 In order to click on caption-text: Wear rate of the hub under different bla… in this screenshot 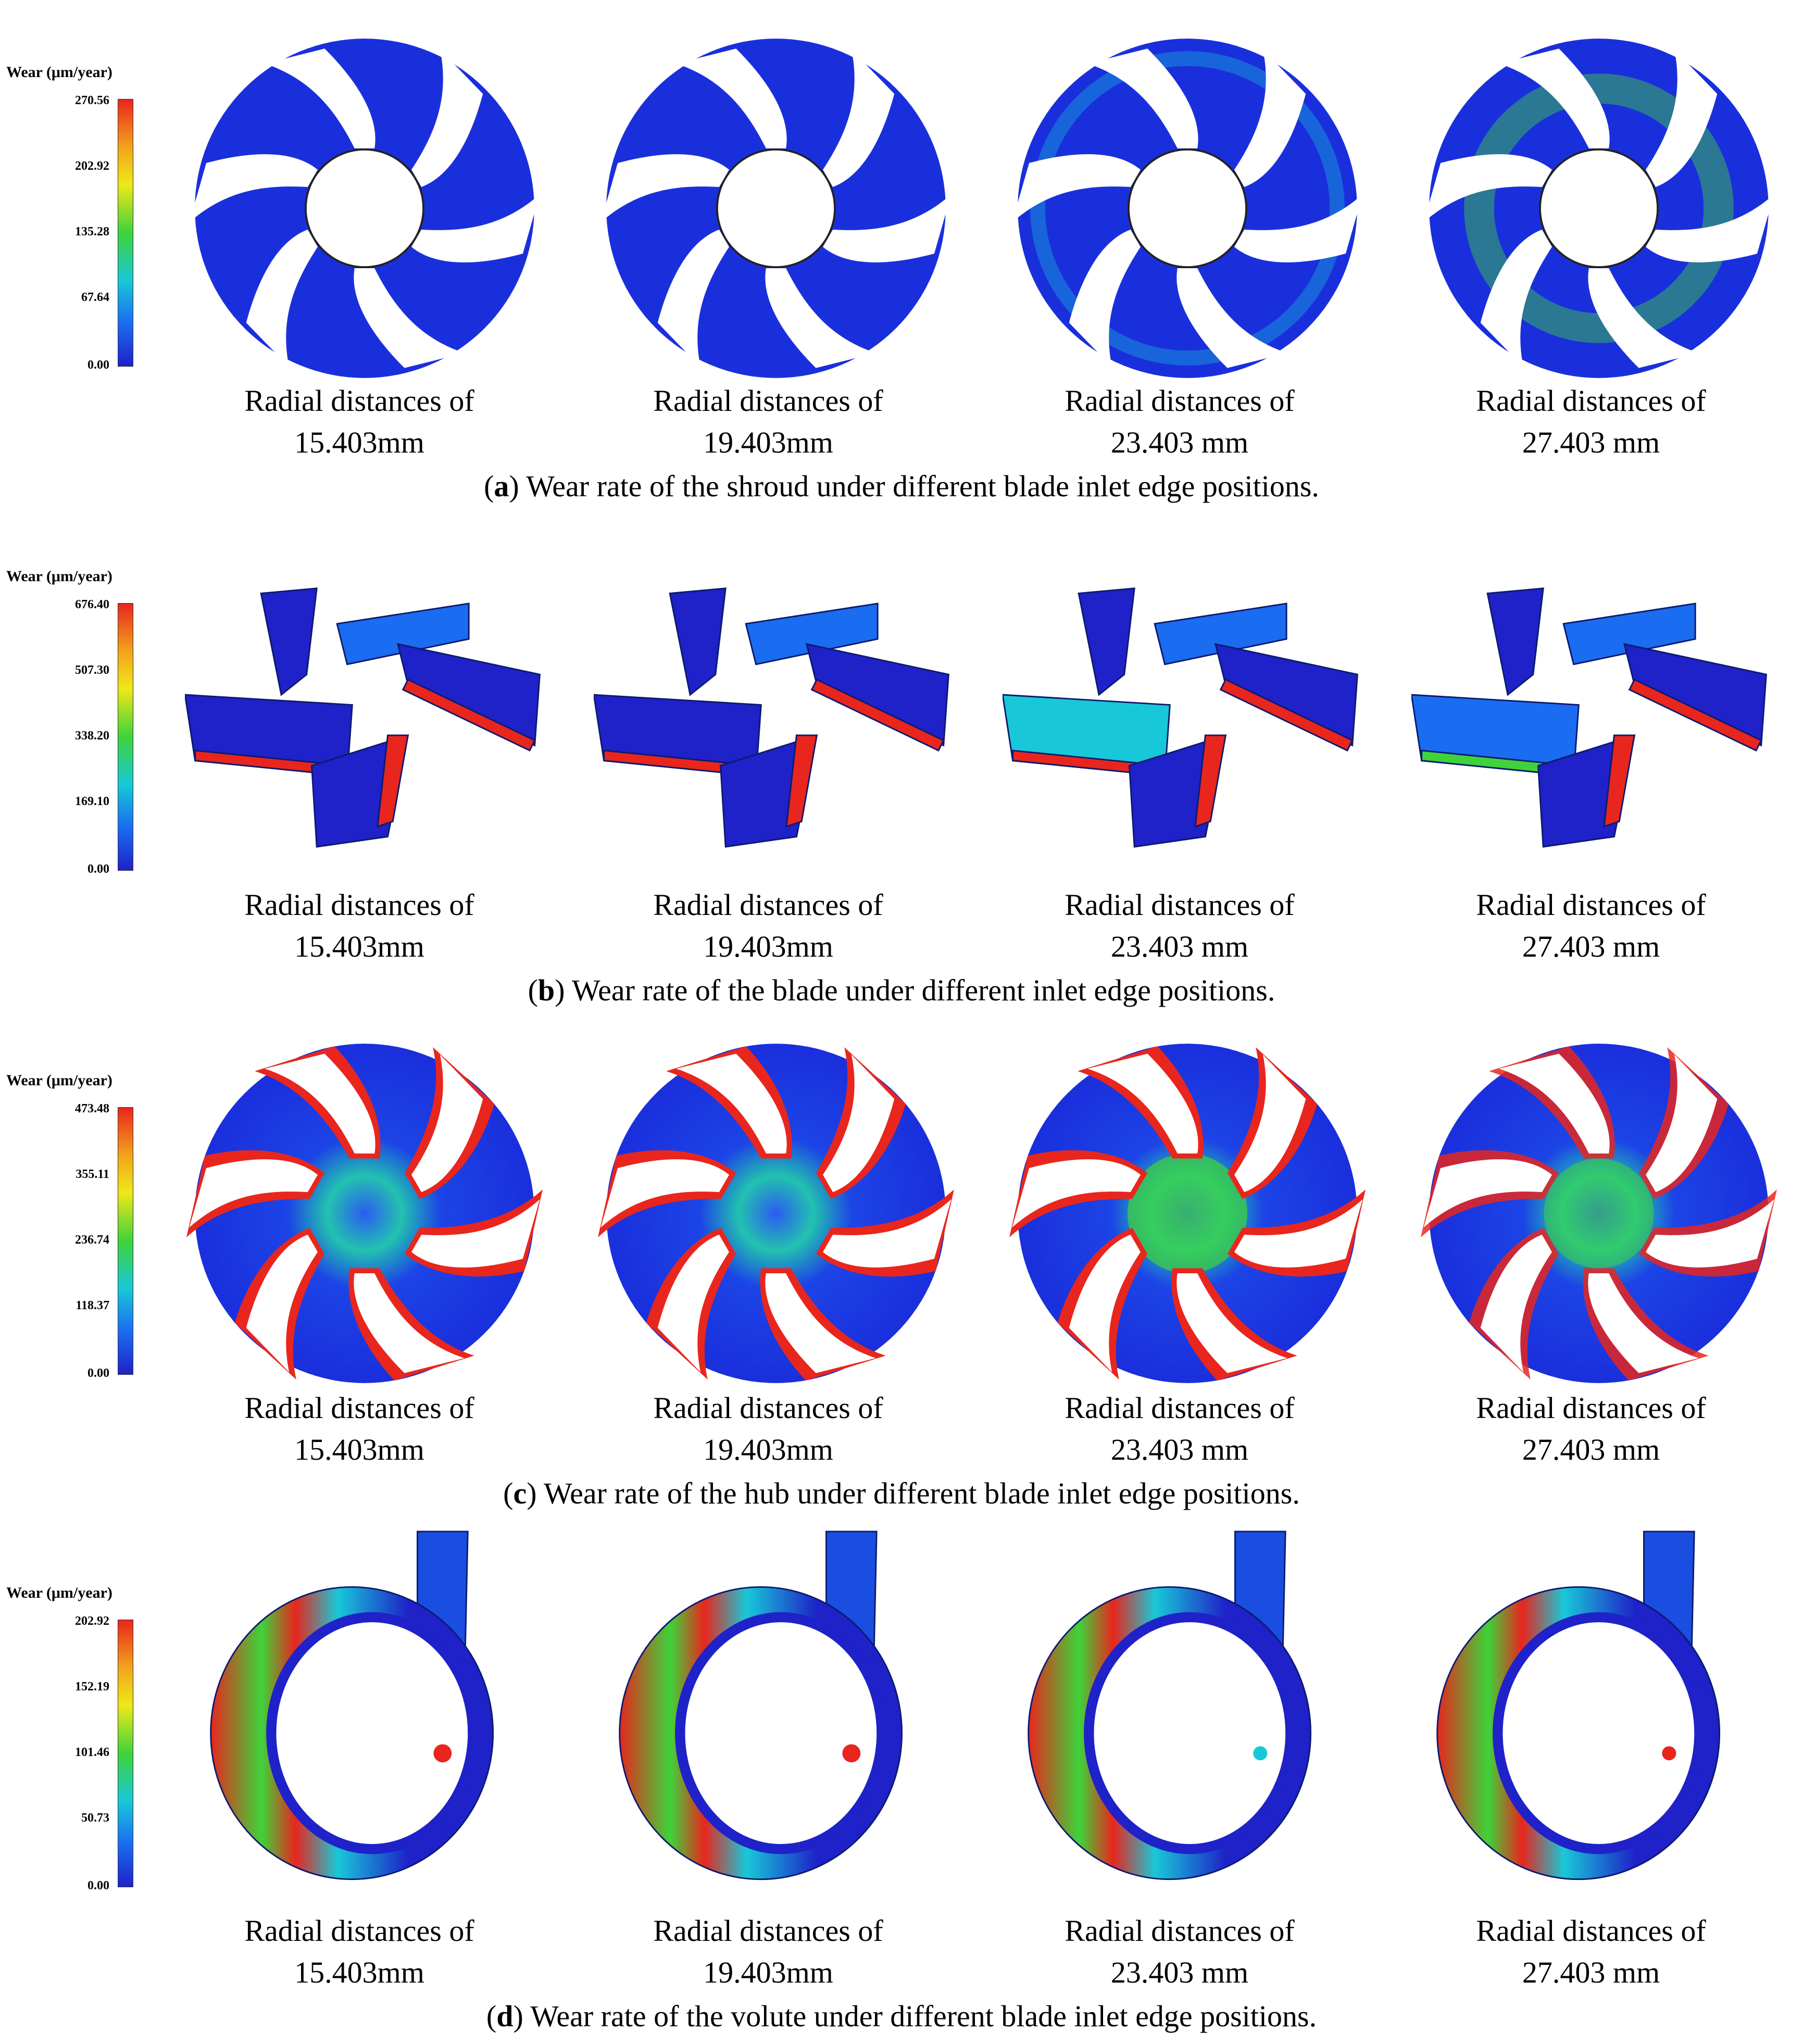, I will do `click(918, 1493)`.